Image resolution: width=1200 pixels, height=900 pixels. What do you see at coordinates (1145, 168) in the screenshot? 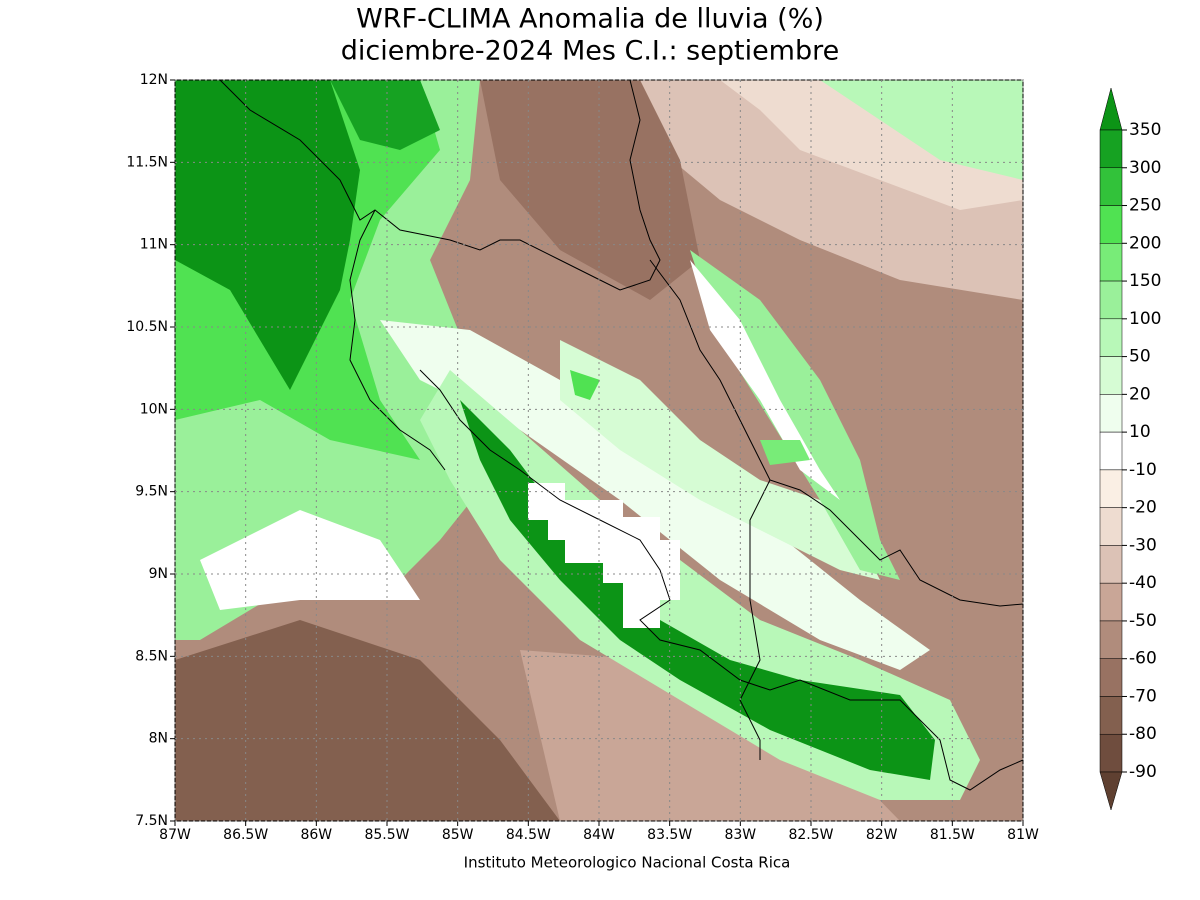
I see `colorbar-label: 300` at bounding box center [1145, 168].